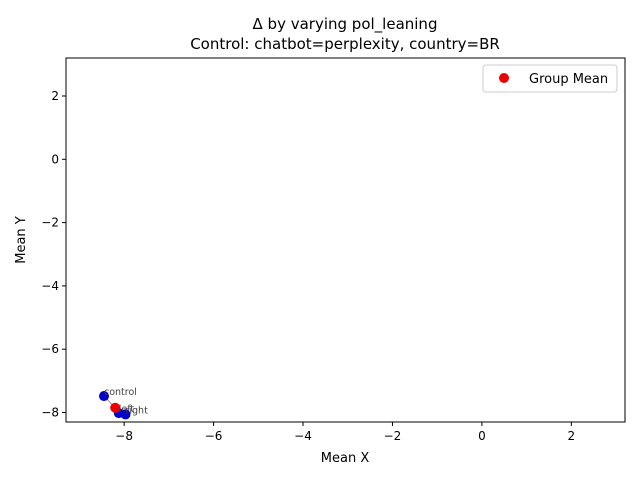  Describe the element at coordinates (345, 458) in the screenshot. I see `x-axis-label: Mean X` at that location.